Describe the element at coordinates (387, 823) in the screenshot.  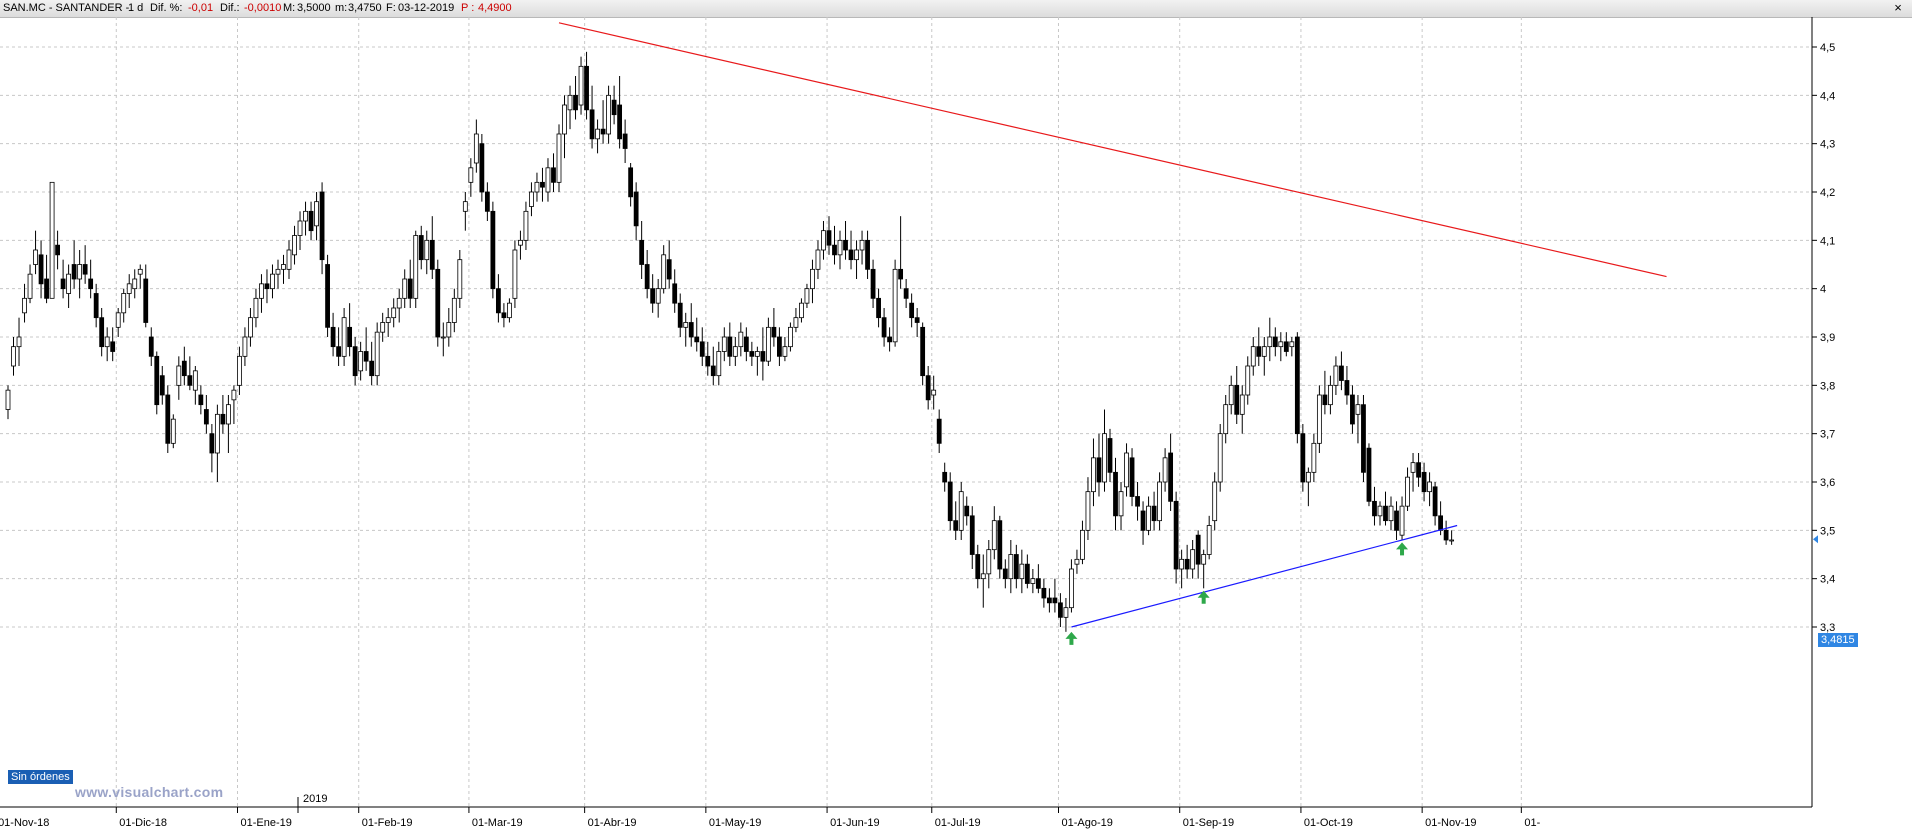
I see `x-tick-label: 01-Feb-19` at that location.